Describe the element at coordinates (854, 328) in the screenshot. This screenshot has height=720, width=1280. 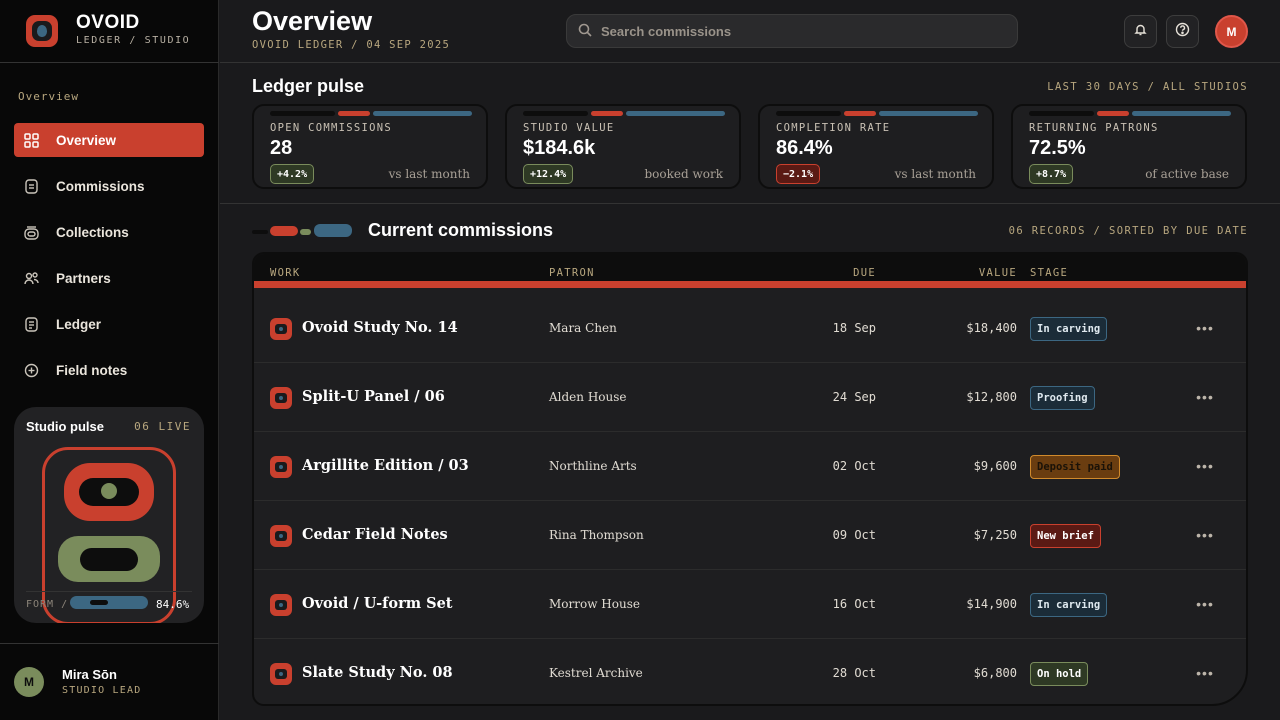
I see `due-date: 18 Sep` at that location.